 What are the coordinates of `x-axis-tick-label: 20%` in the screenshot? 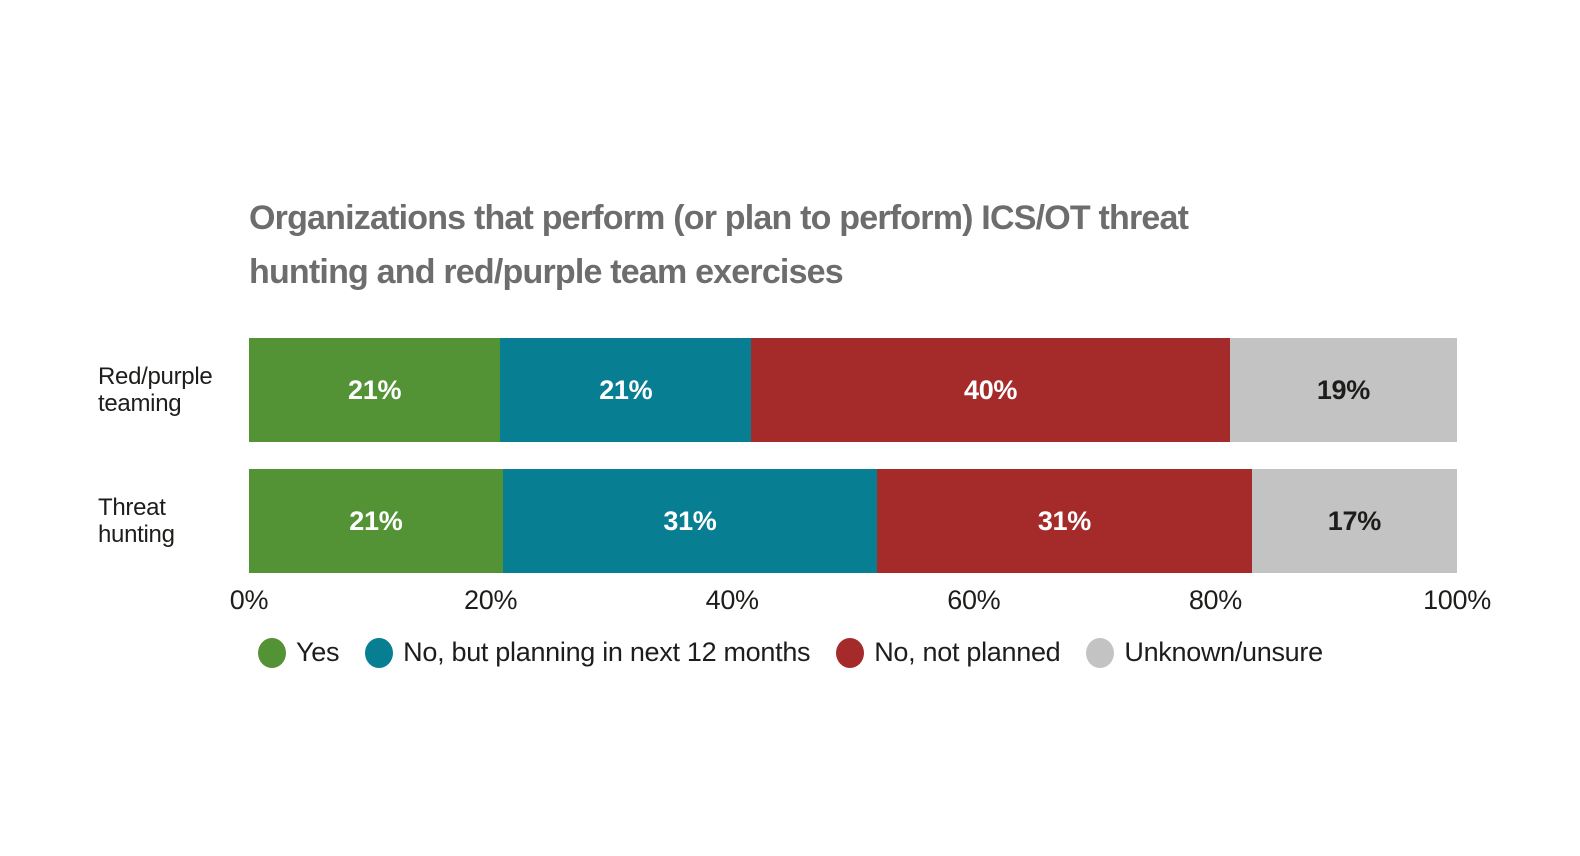 It's located at (491, 600).